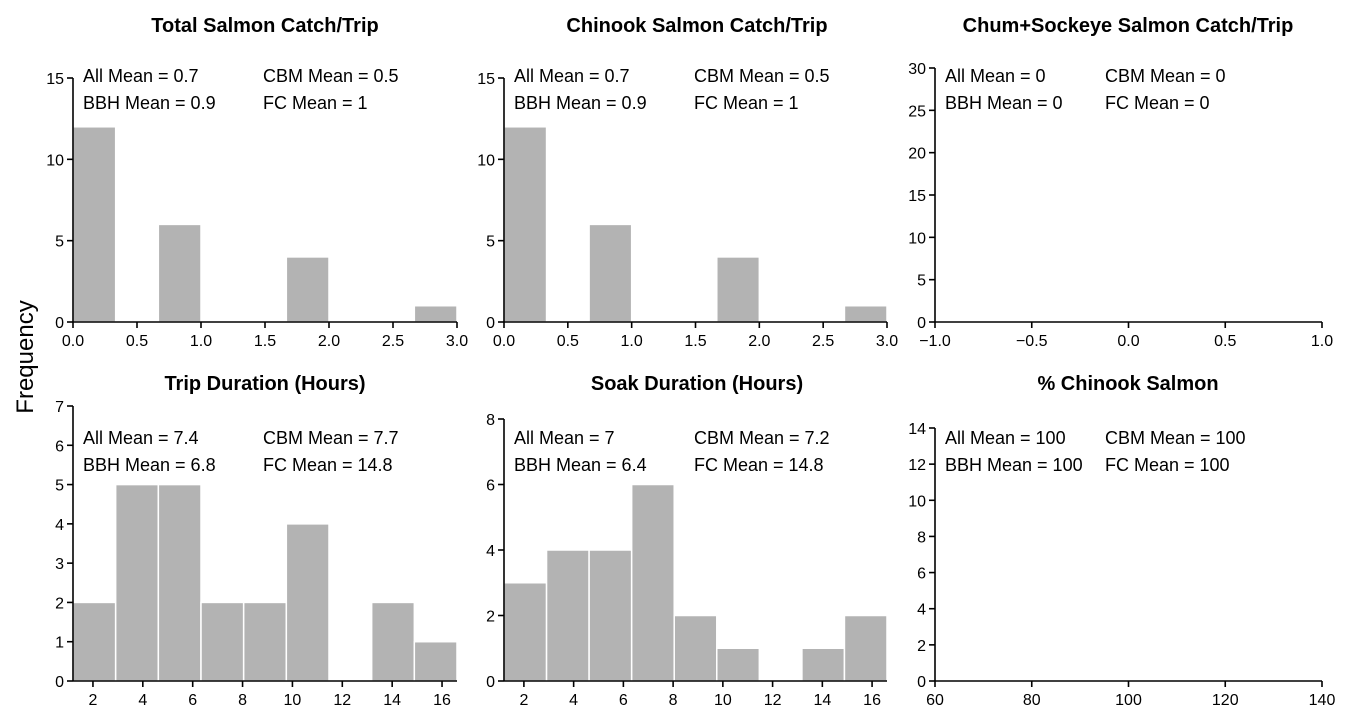 This screenshot has height=713, width=1351. What do you see at coordinates (264, 384) in the screenshot?
I see `panel-title: Trip Duration (Hours)` at bounding box center [264, 384].